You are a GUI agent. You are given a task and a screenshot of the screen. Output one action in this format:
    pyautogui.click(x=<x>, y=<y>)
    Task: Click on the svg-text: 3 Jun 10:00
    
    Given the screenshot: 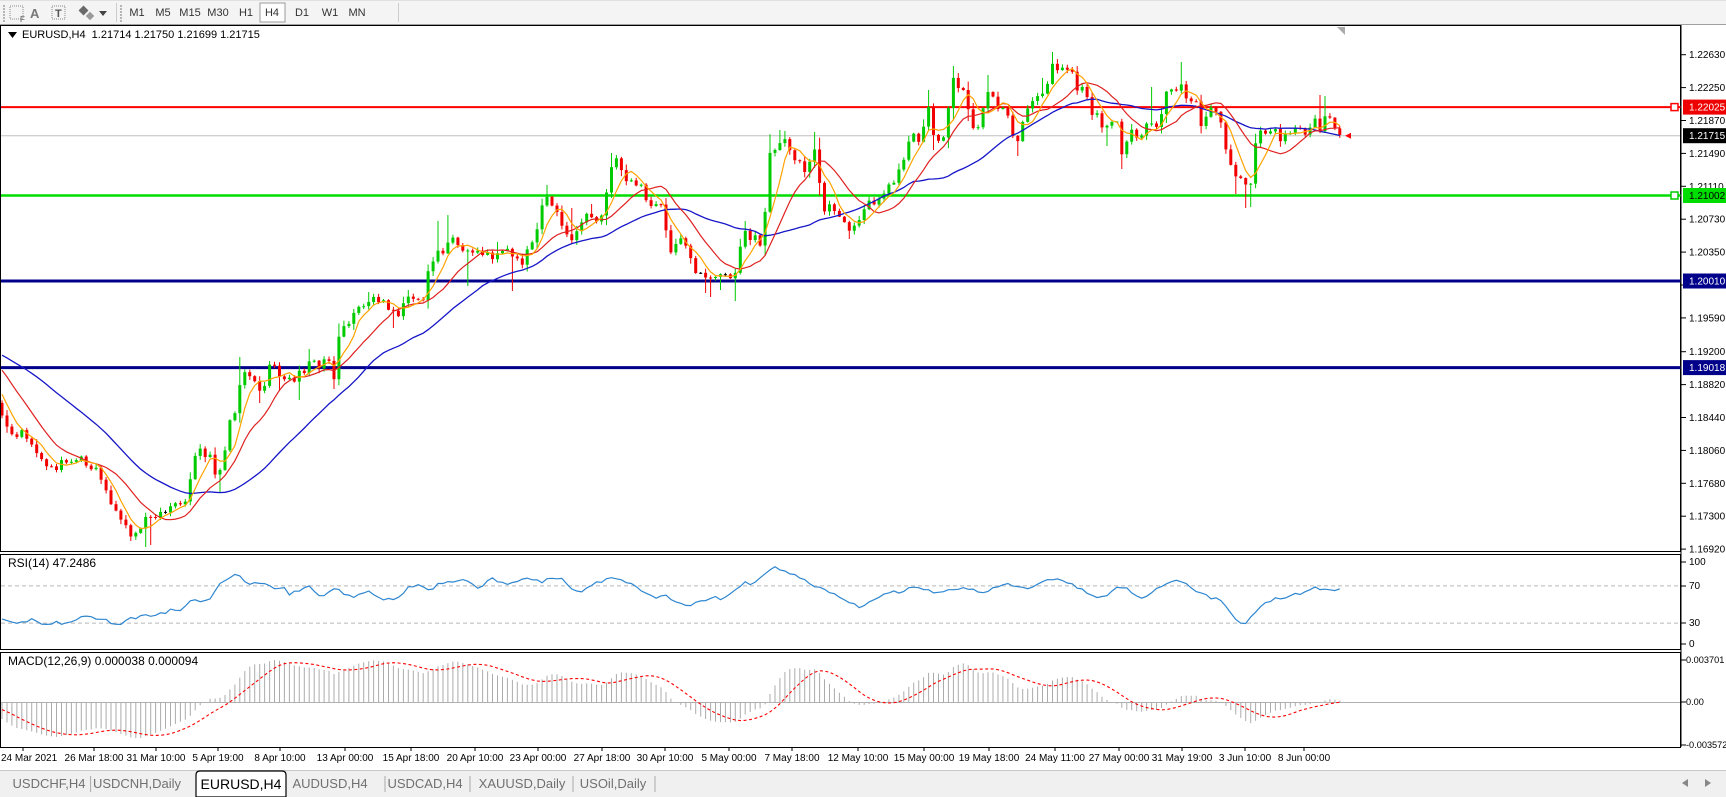 What is the action you would take?
    pyautogui.click(x=1245, y=758)
    